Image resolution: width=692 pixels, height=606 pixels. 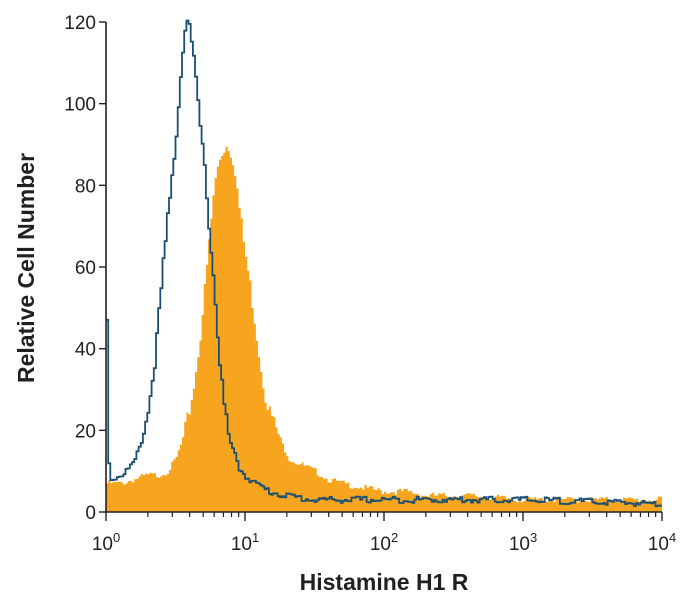 What do you see at coordinates (26, 268) in the screenshot?
I see `y-axis-title: Relative Cell Number` at bounding box center [26, 268].